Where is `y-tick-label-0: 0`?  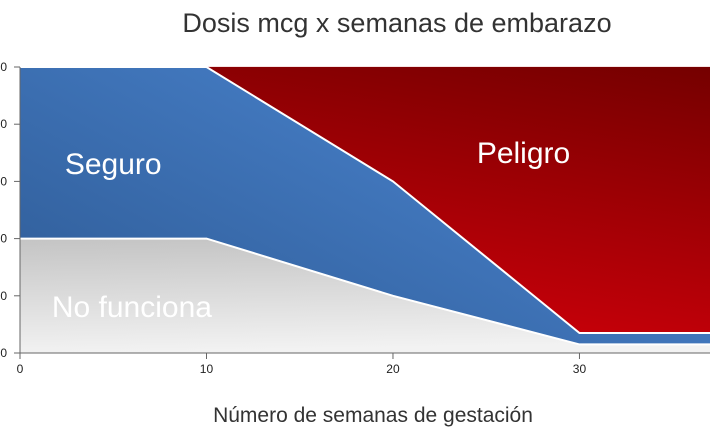
y-tick-label-0: 0 is located at coordinates (3, 353).